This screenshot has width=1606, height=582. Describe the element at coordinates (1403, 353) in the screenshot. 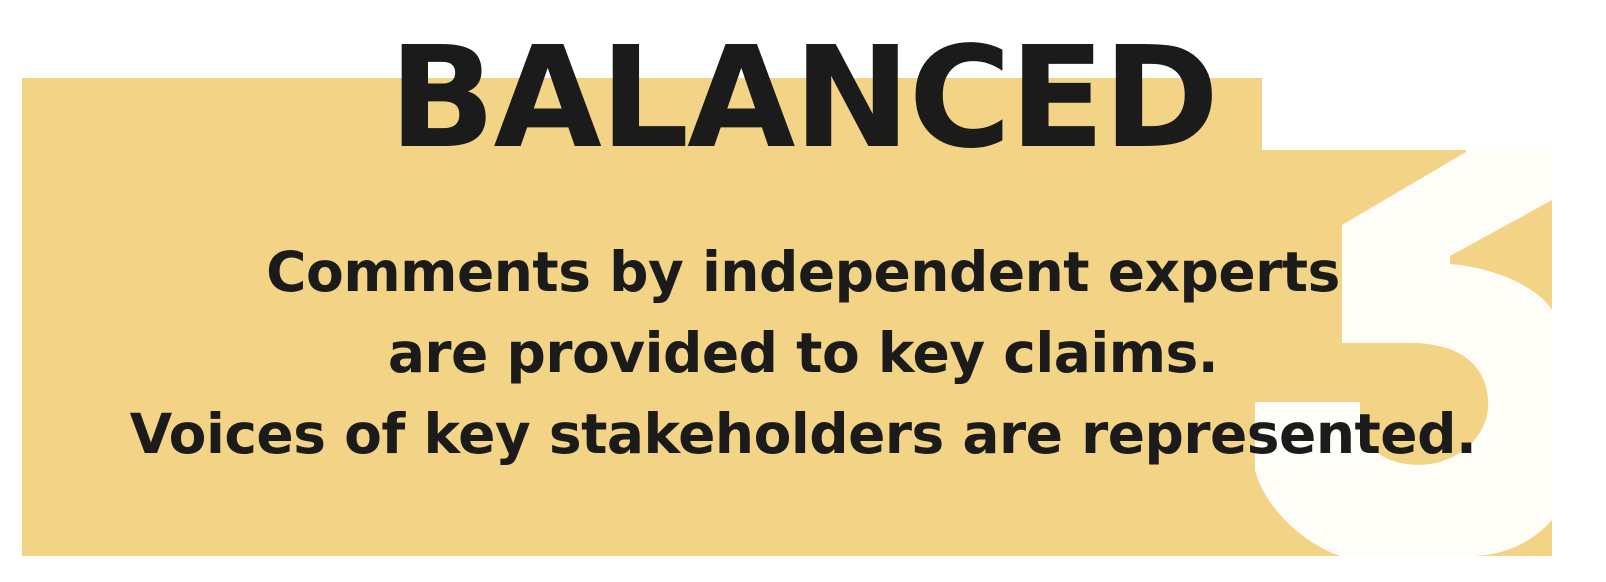

I see `number-five-graphic` at that location.